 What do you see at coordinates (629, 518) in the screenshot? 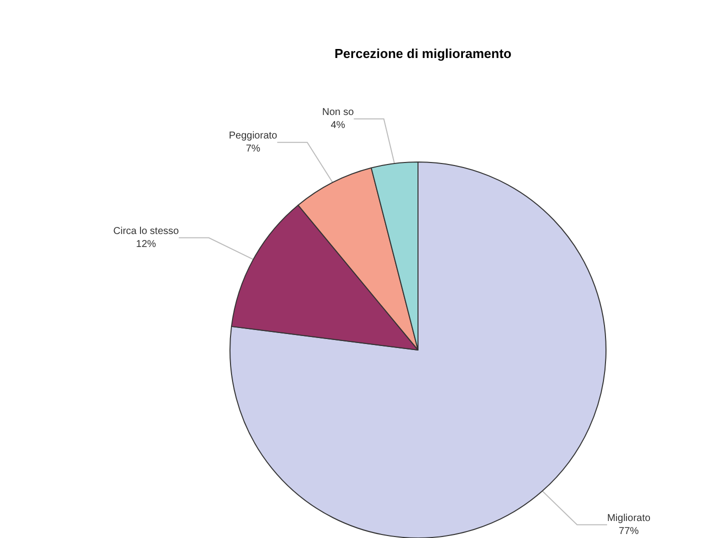
I see `slice-label: Migliorato` at bounding box center [629, 518].